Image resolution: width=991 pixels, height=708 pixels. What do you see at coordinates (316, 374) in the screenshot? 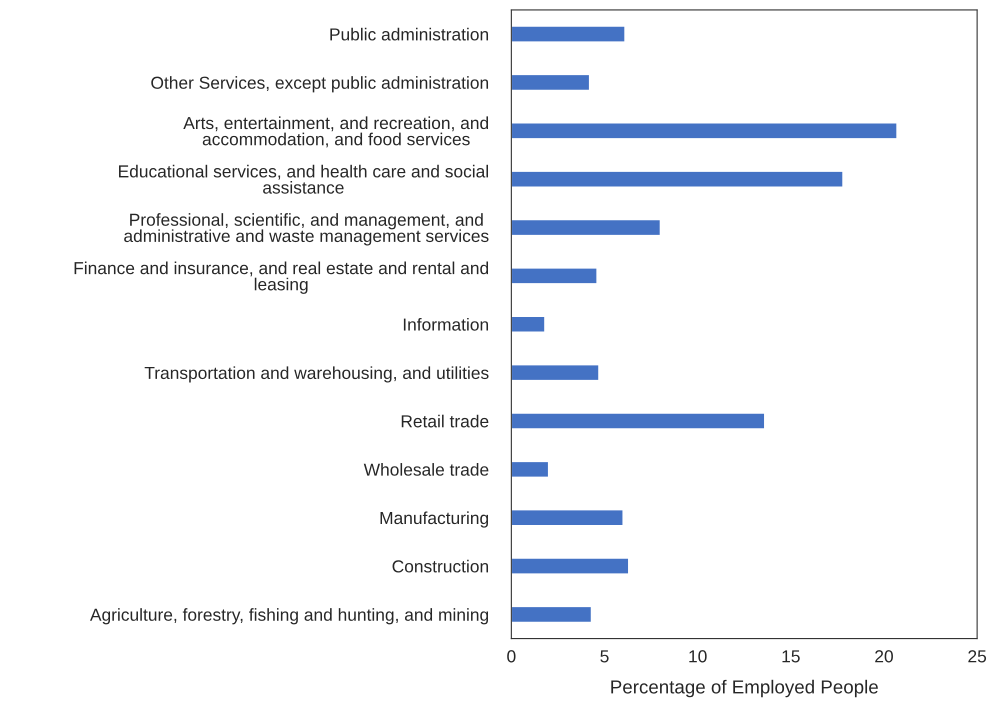
I see `y-tick-label: Transportation and warehousing, and utilities` at bounding box center [316, 374].